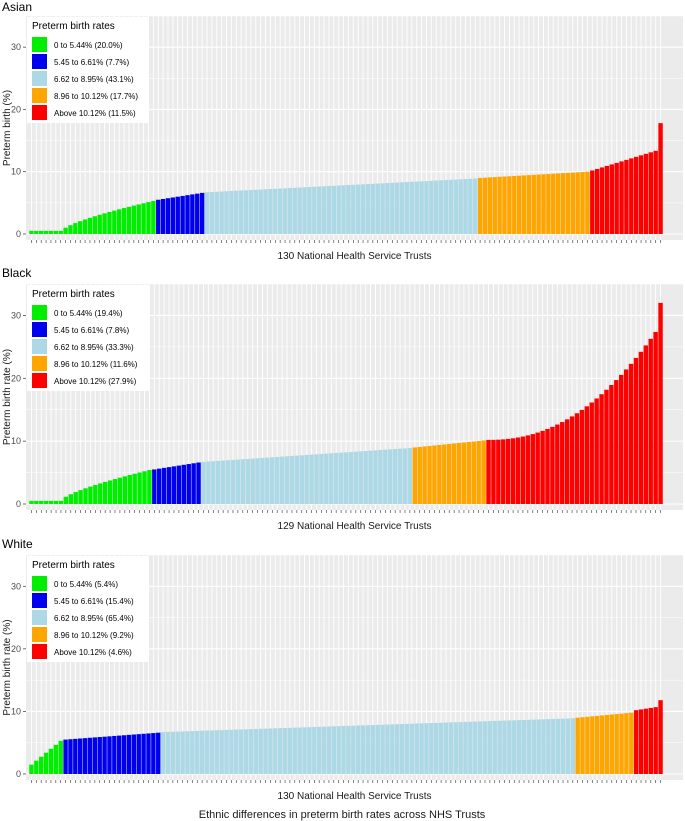 This screenshot has height=821, width=685. What do you see at coordinates (94, 347) in the screenshot?
I see `legend-label: 6.62 to 8.95% (33.3%)` at bounding box center [94, 347].